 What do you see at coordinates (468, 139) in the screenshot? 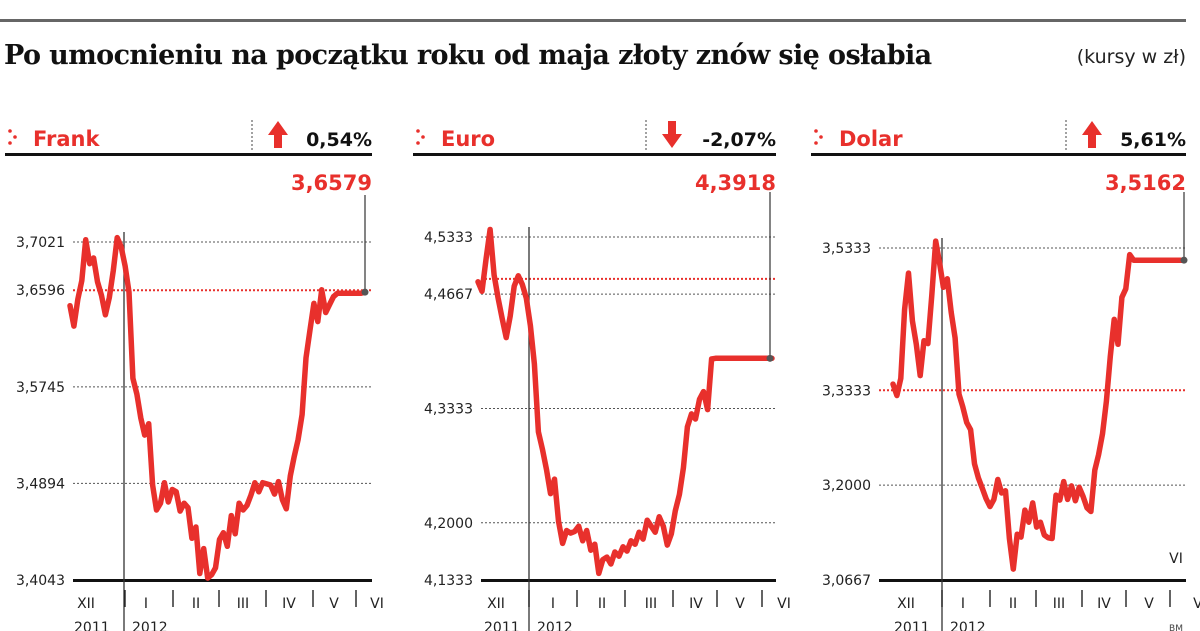
I see `chart-title: Euro` at bounding box center [468, 139].